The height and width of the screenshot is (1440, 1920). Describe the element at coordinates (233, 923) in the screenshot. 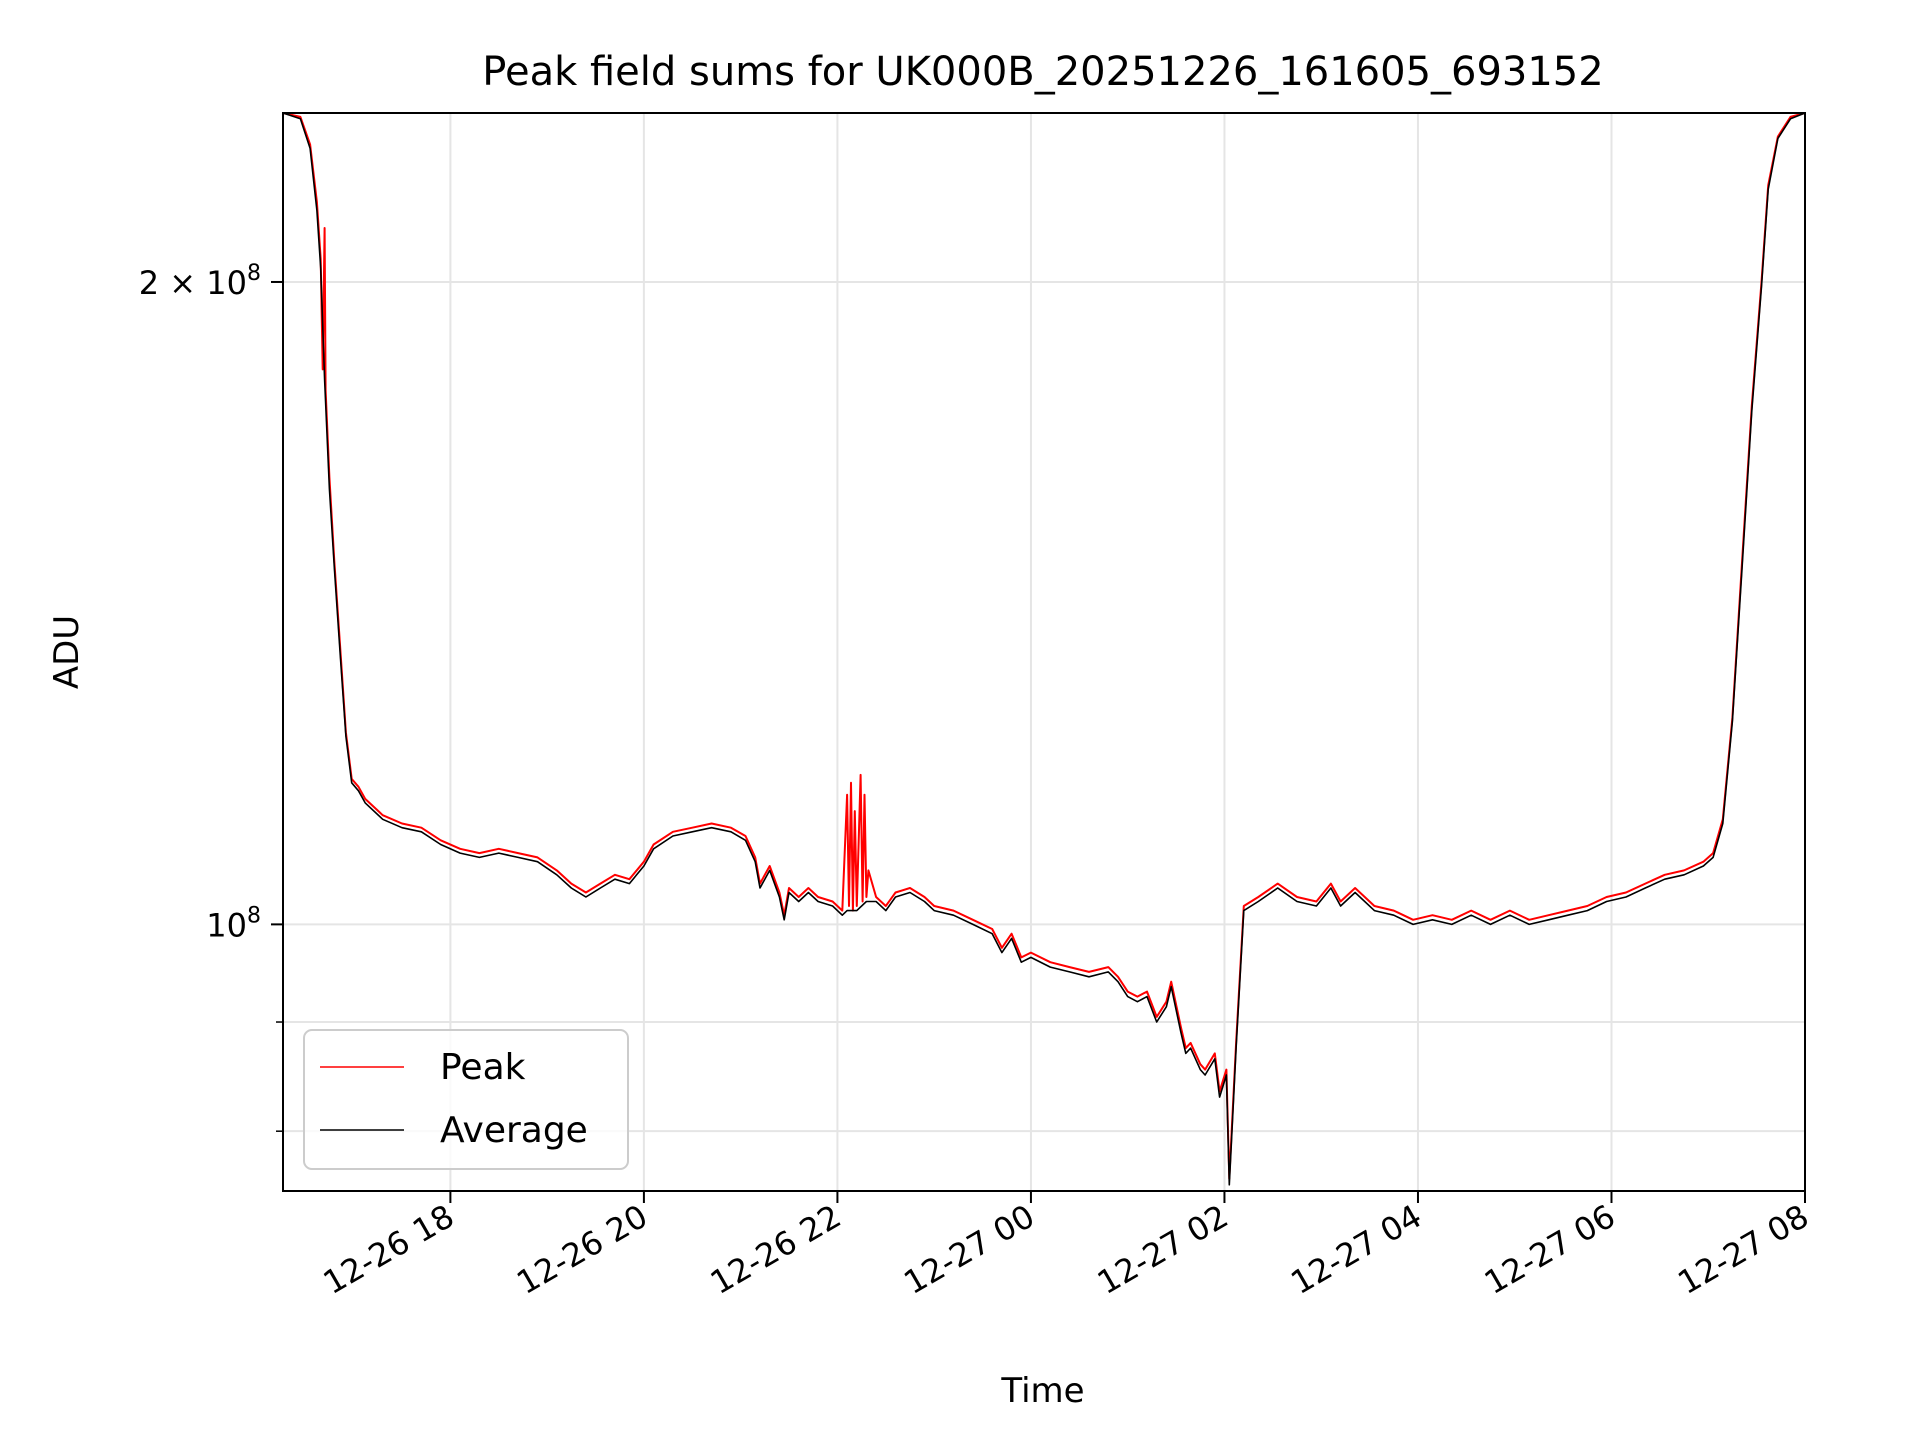

I see `y-tick-label: 108` at that location.